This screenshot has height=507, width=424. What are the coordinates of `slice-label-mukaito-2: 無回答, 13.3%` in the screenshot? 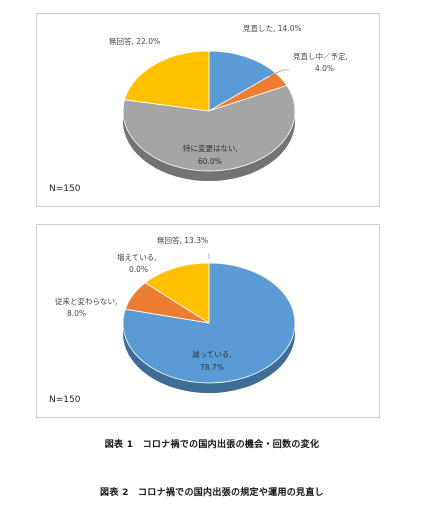 It's located at (182, 240).